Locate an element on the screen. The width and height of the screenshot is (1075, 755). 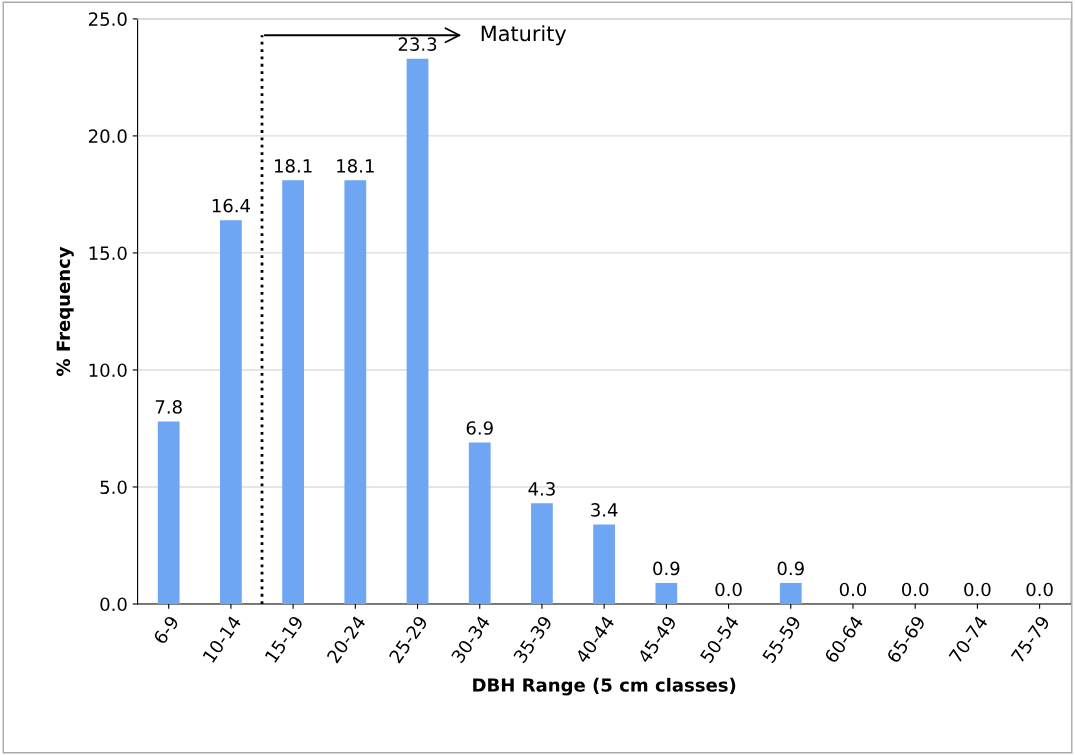
data-label: 3.4 is located at coordinates (604, 510).